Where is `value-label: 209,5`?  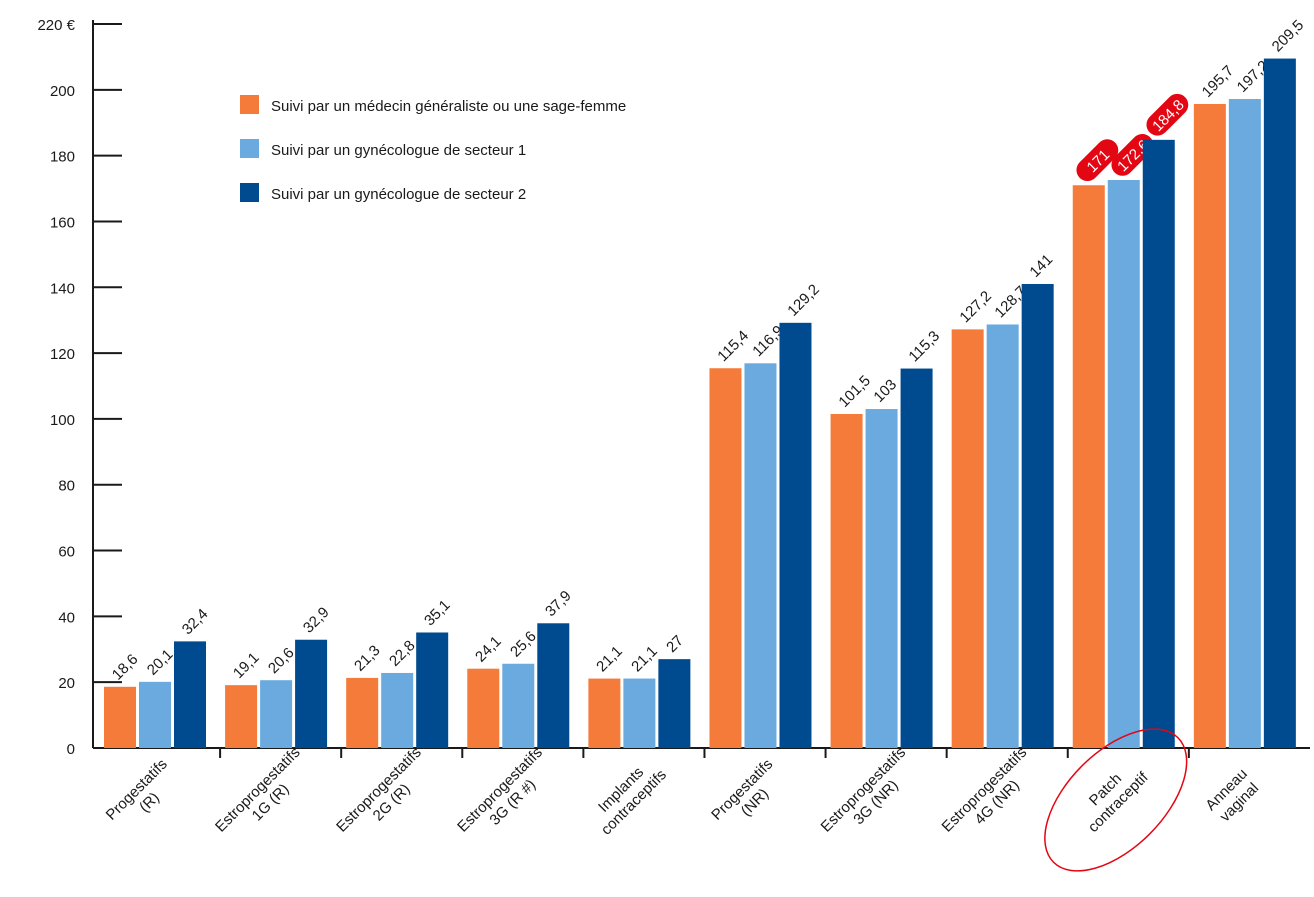 value-label: 209,5 is located at coordinates (1288, 36).